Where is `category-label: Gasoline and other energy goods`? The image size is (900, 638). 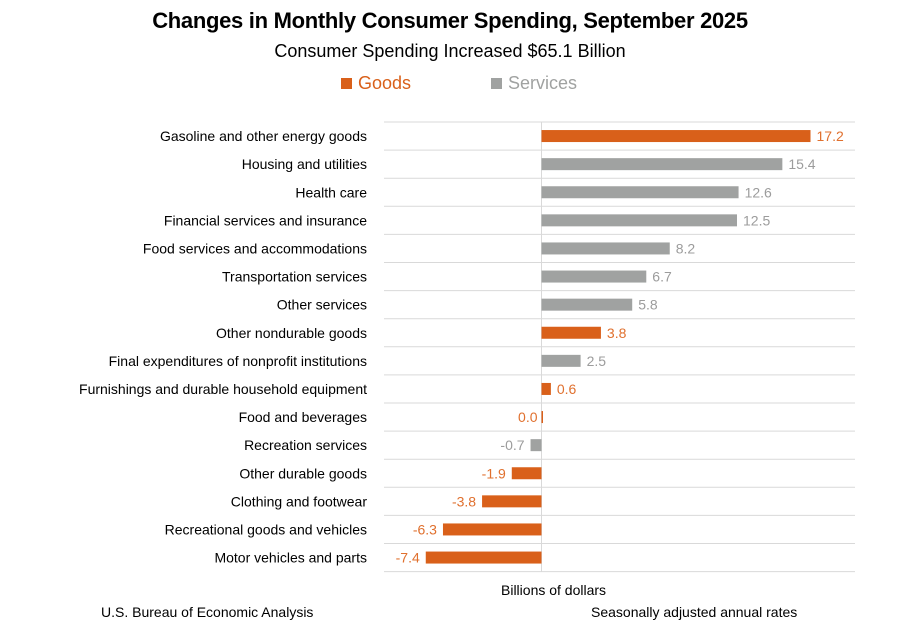 category-label: Gasoline and other energy goods is located at coordinates (263, 136).